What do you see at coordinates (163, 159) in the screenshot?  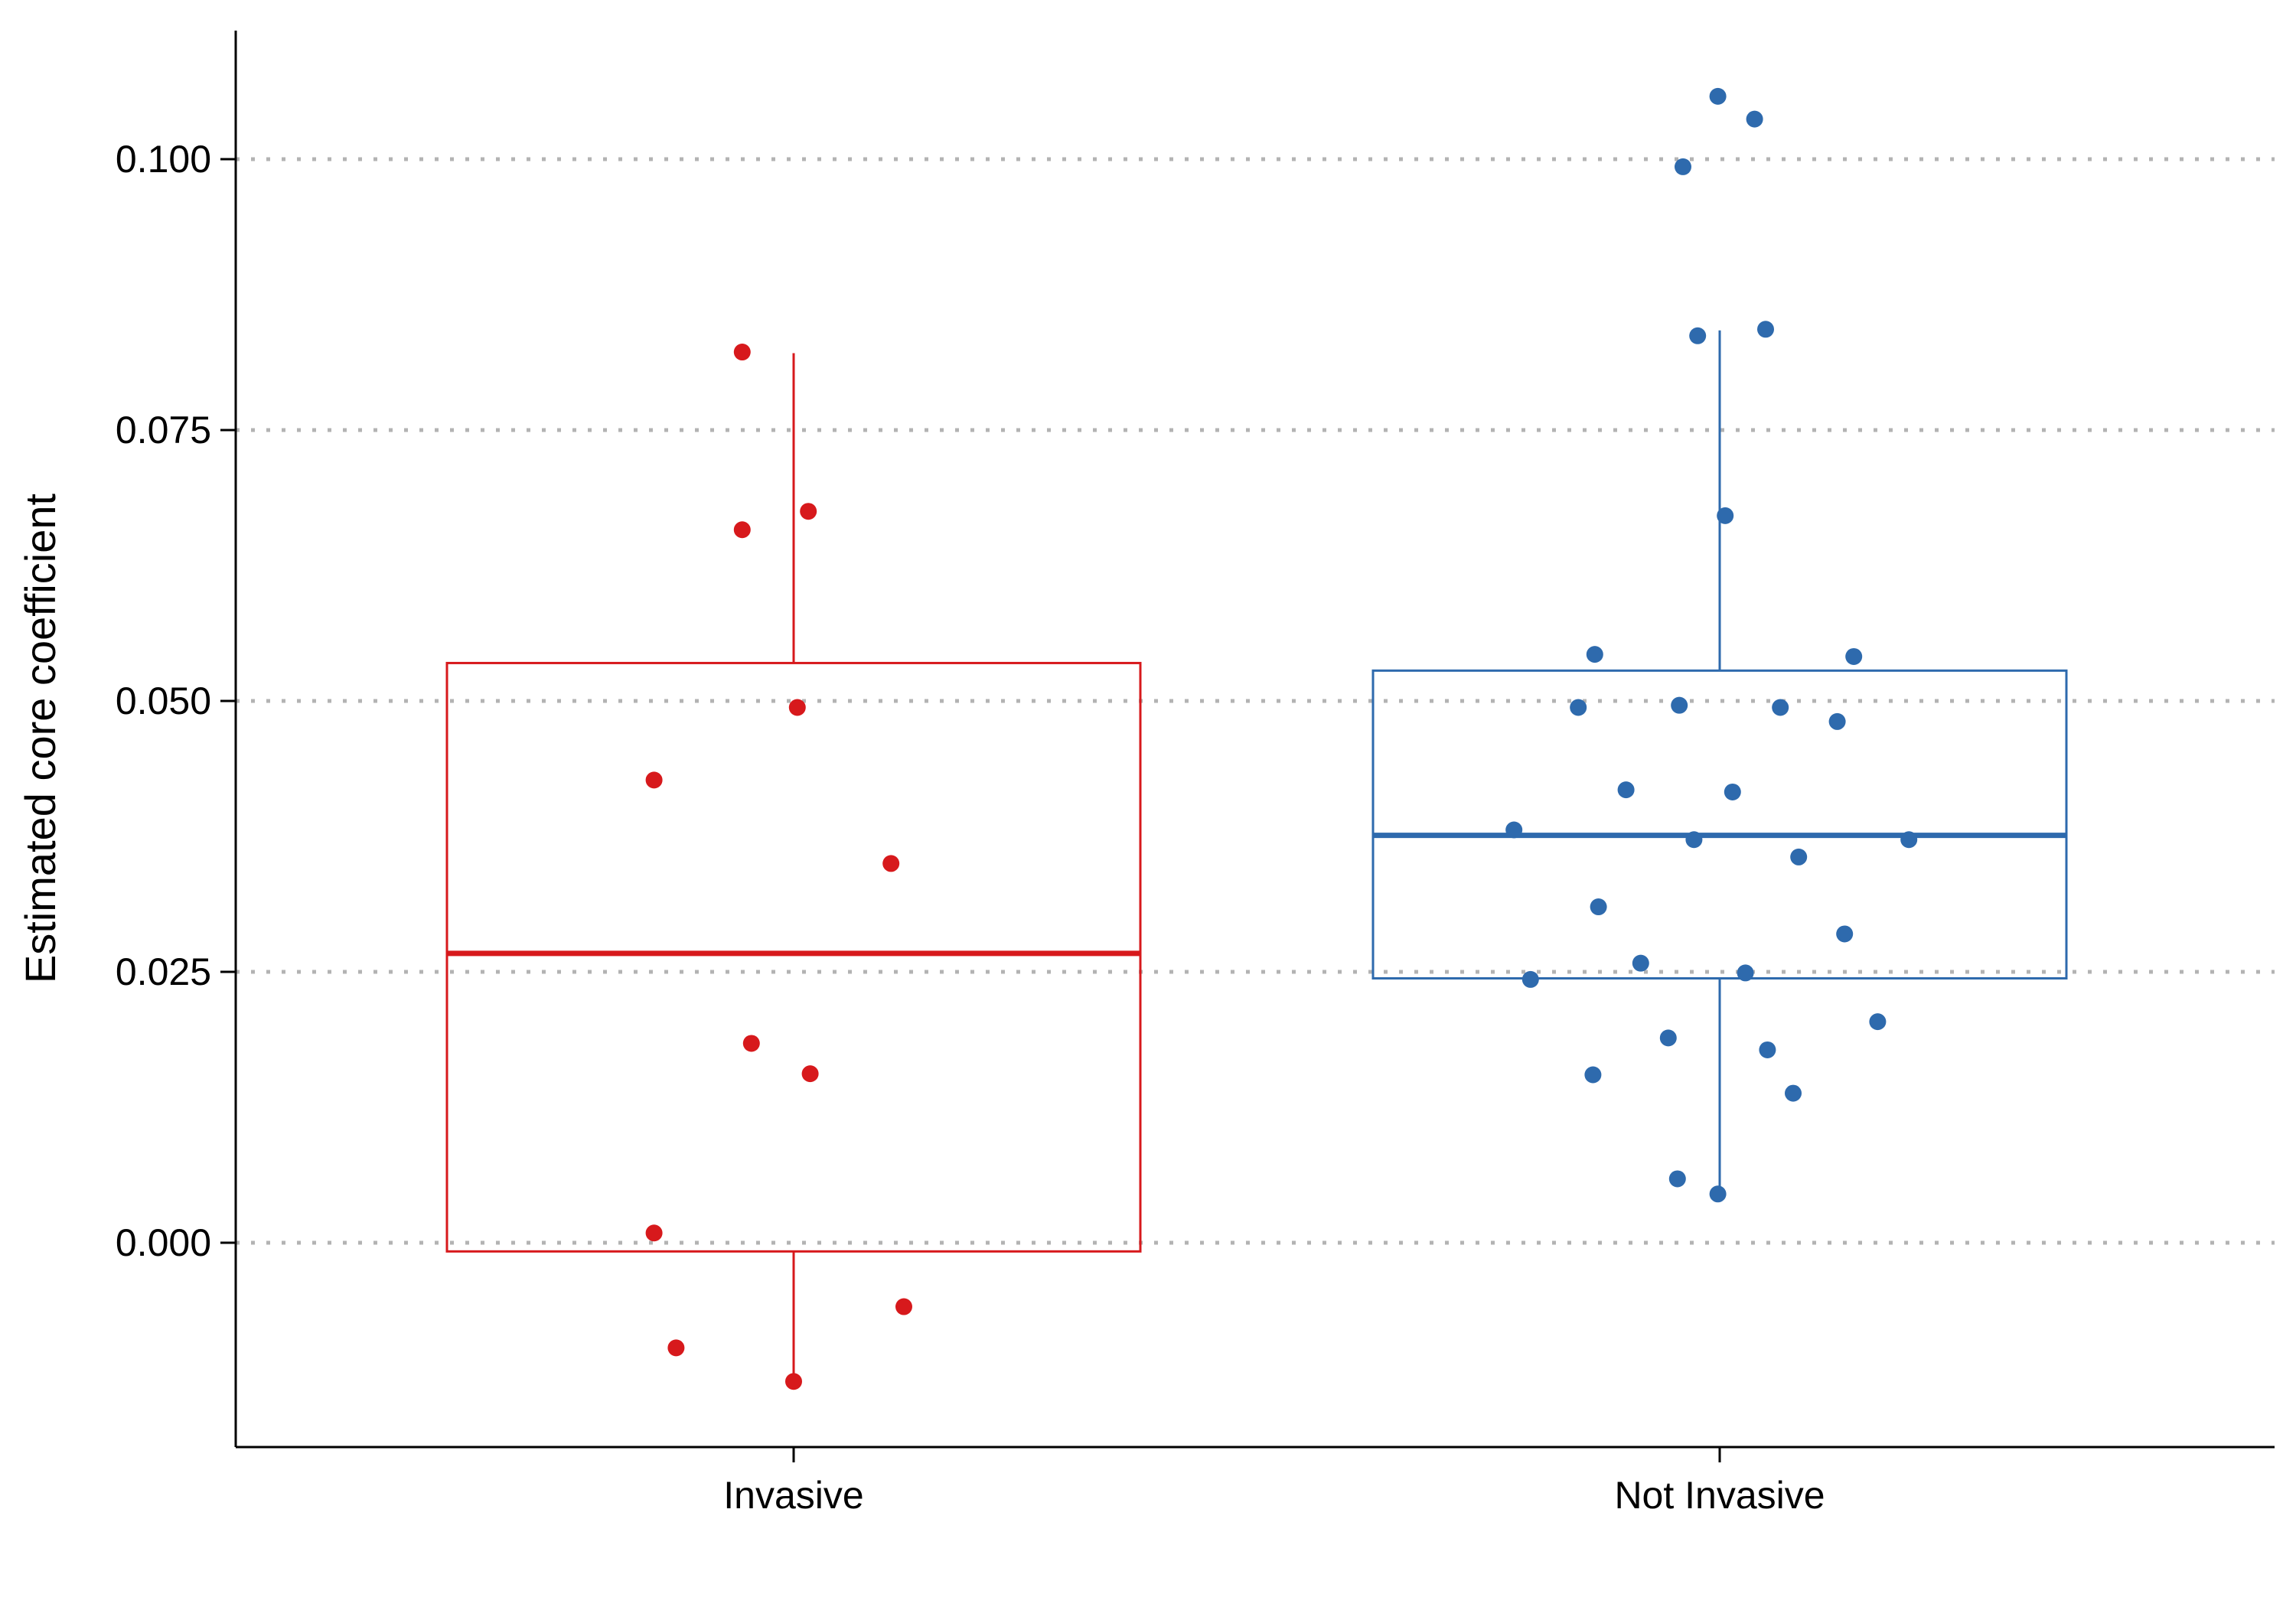 I see `y-tick-label: 0.100` at bounding box center [163, 159].